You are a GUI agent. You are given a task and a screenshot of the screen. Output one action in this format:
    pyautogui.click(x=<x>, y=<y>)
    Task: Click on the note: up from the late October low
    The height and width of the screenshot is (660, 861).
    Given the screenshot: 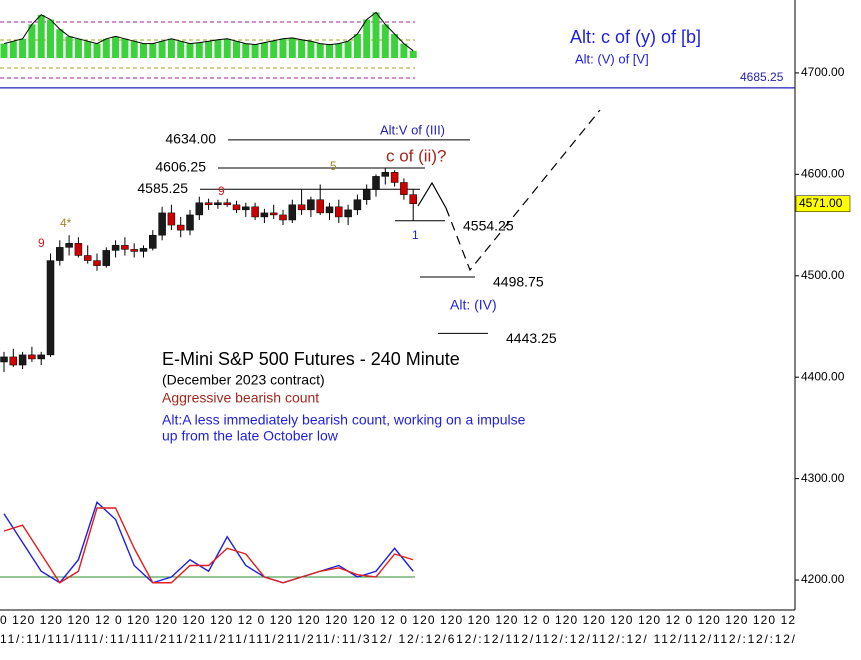 What is the action you would take?
    pyautogui.click(x=250, y=436)
    